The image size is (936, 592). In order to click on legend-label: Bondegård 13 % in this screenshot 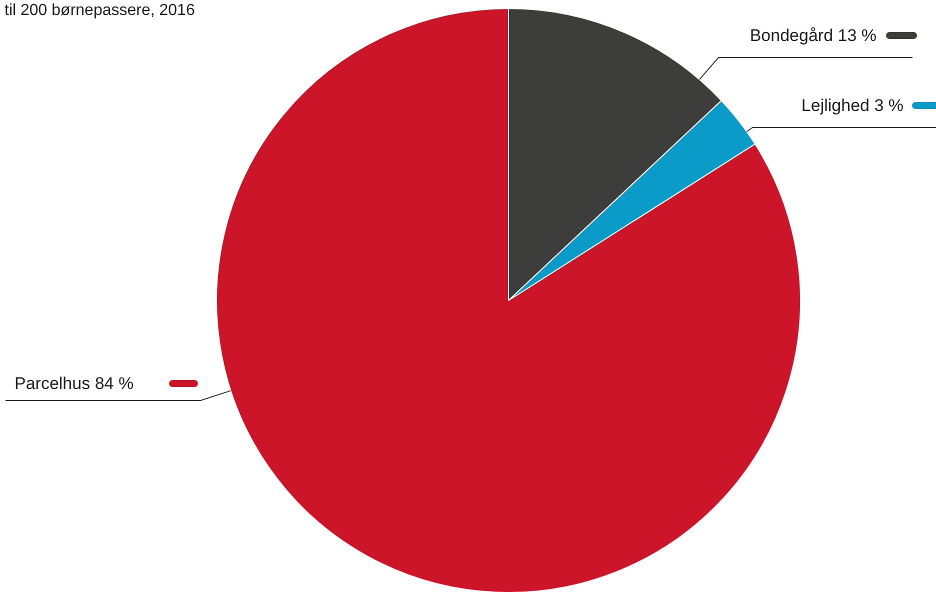, I will do `click(813, 35)`.